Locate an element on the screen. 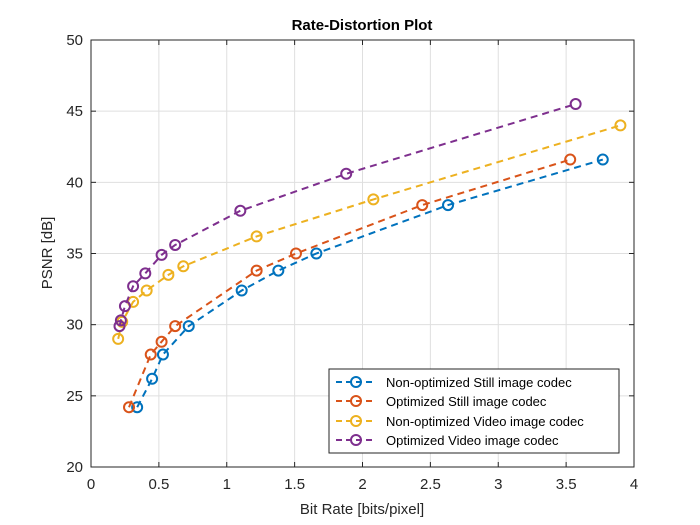 Image resolution: width=700 pixels, height=525 pixels. y-axis-label: PSNR [dB] is located at coordinates (47, 253).